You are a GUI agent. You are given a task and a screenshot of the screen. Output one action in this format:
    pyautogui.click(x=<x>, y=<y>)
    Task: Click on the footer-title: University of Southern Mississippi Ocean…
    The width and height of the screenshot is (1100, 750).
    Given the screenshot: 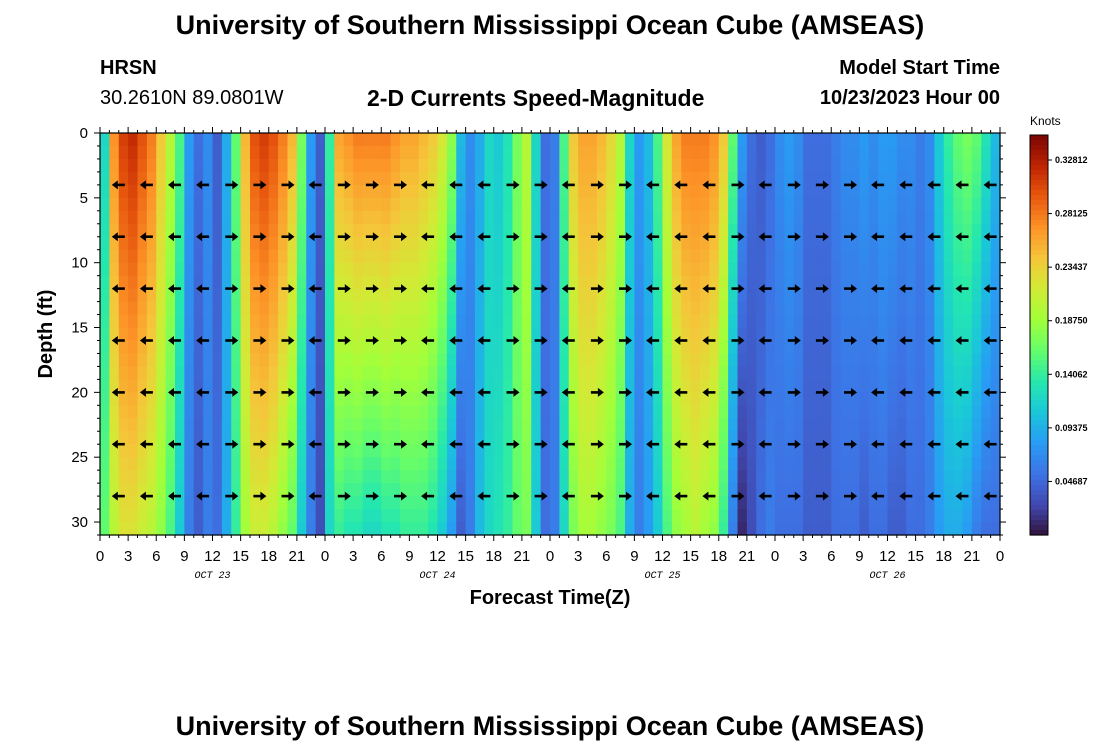 What is the action you would take?
    pyautogui.click(x=550, y=726)
    